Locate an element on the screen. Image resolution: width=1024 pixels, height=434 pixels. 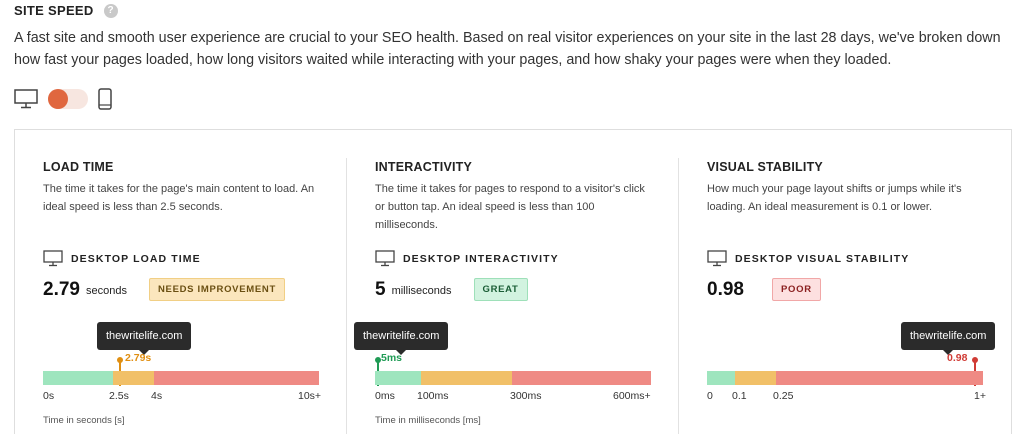
sub-heading-label: DESKTOP LOAD TIME is located at coordinates (136, 258).